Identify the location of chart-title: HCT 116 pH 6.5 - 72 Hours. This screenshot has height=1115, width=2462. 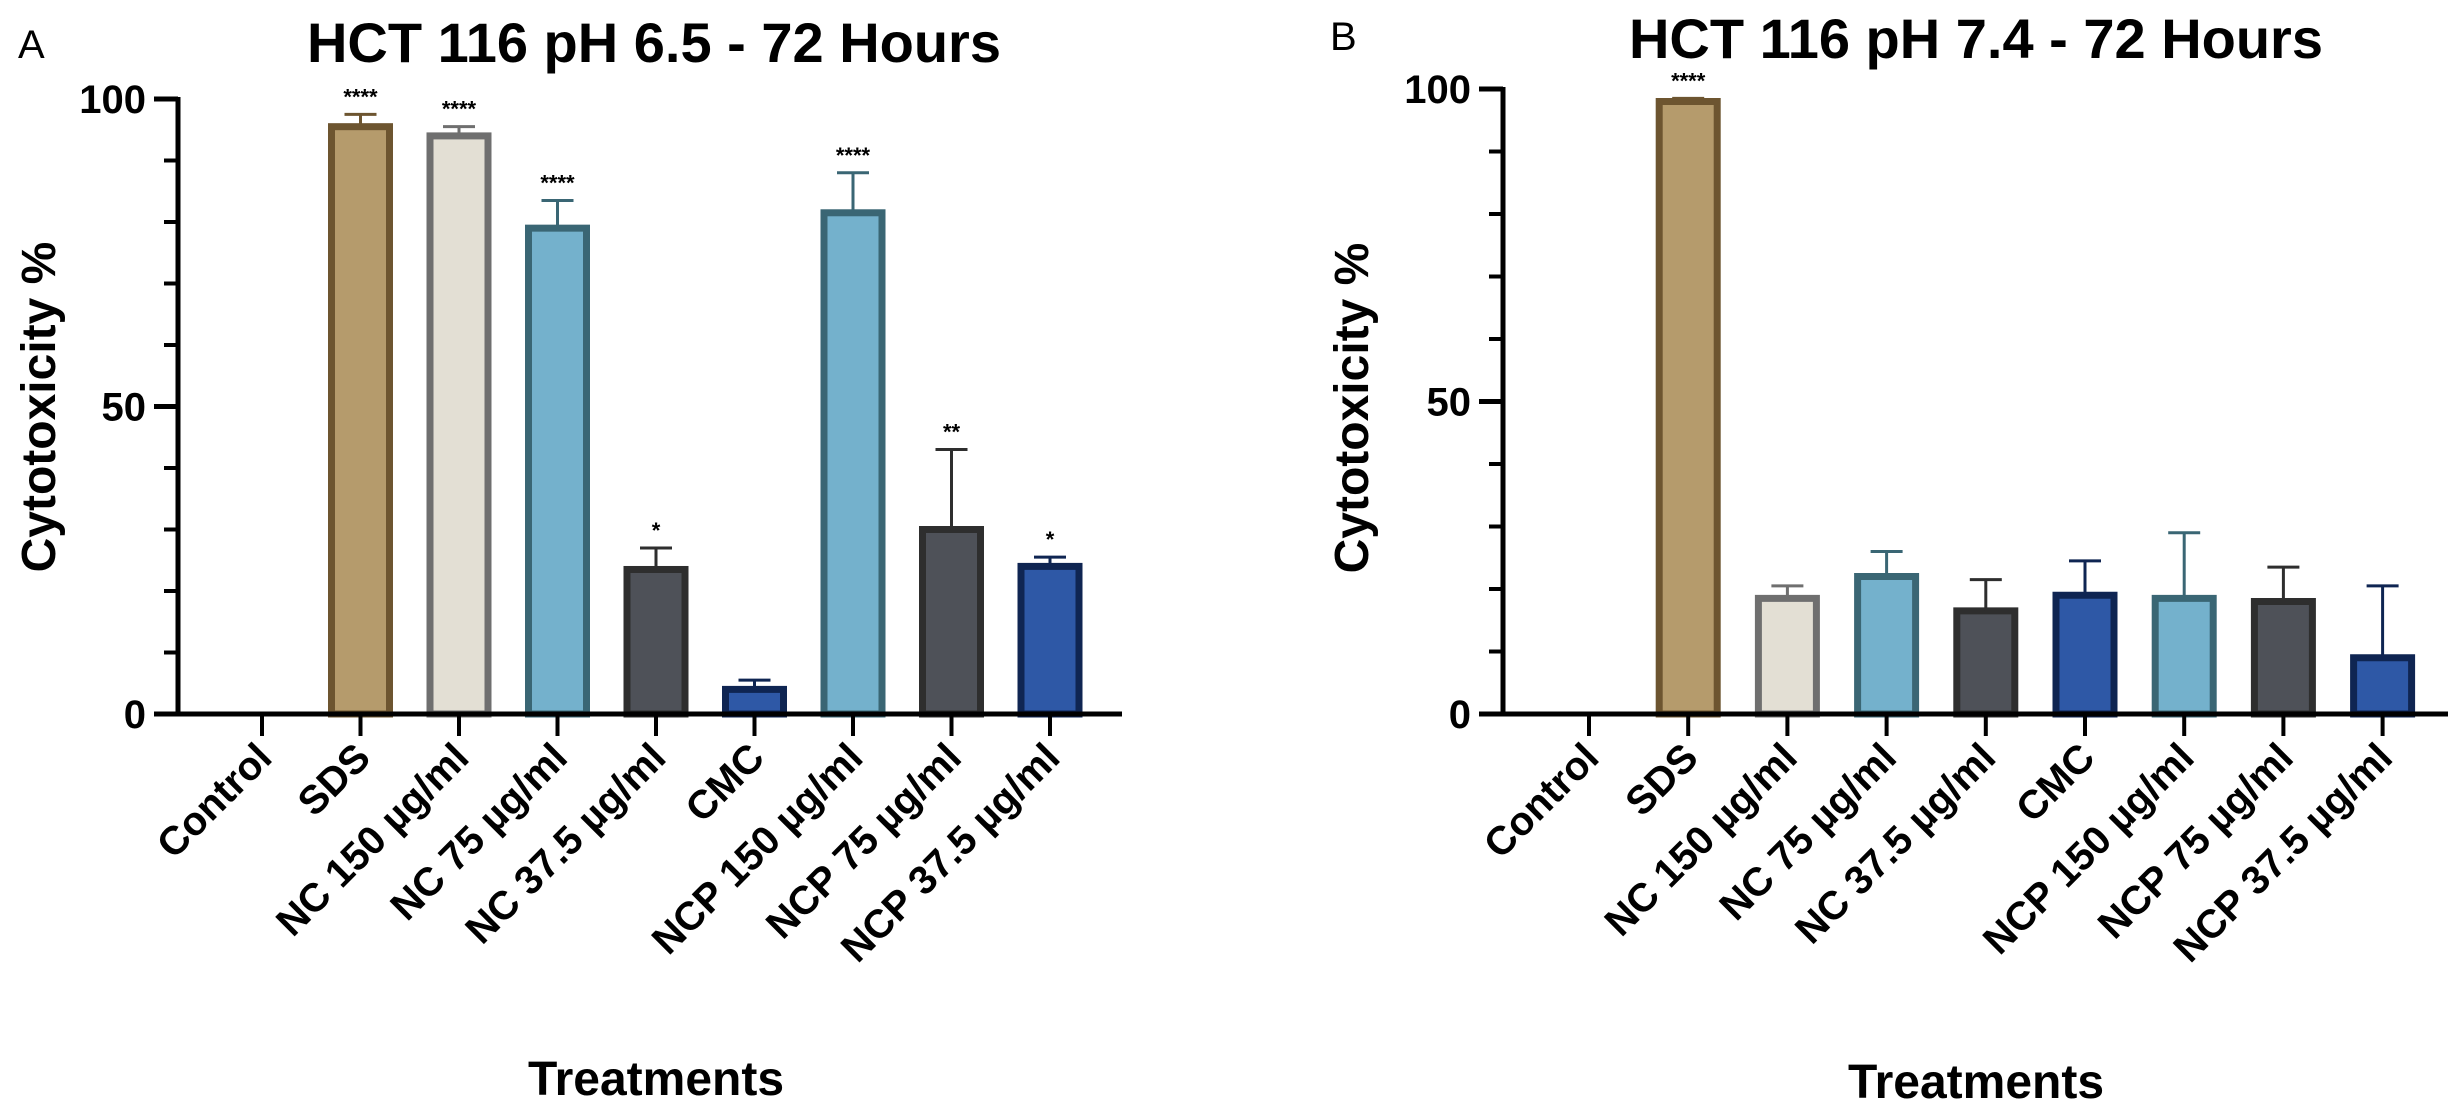
(654, 42).